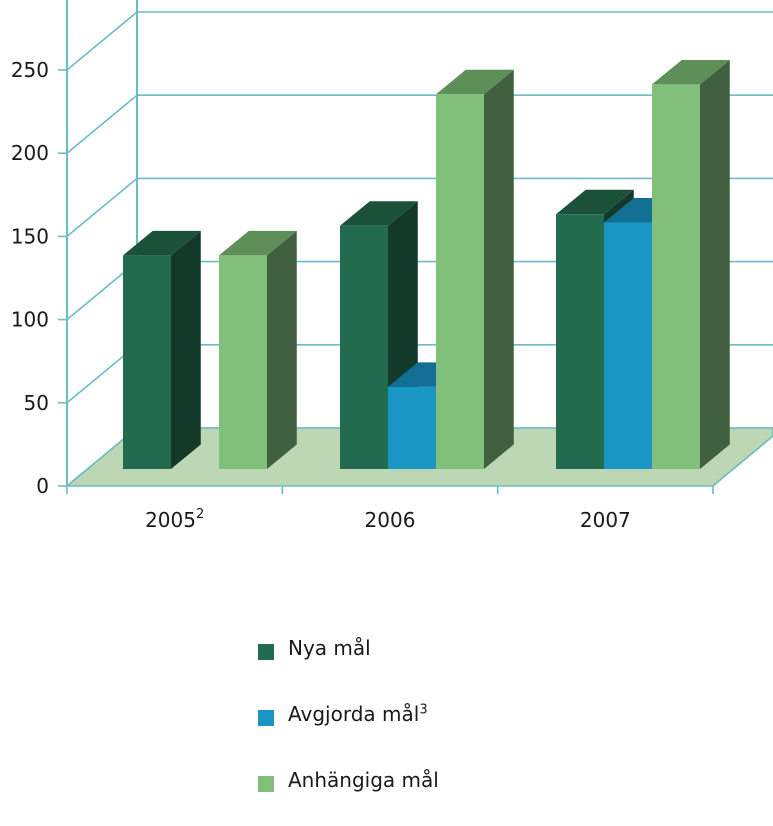  Describe the element at coordinates (475, 82) in the screenshot. I see `bar-anhangiga-mal-2006-top` at that location.